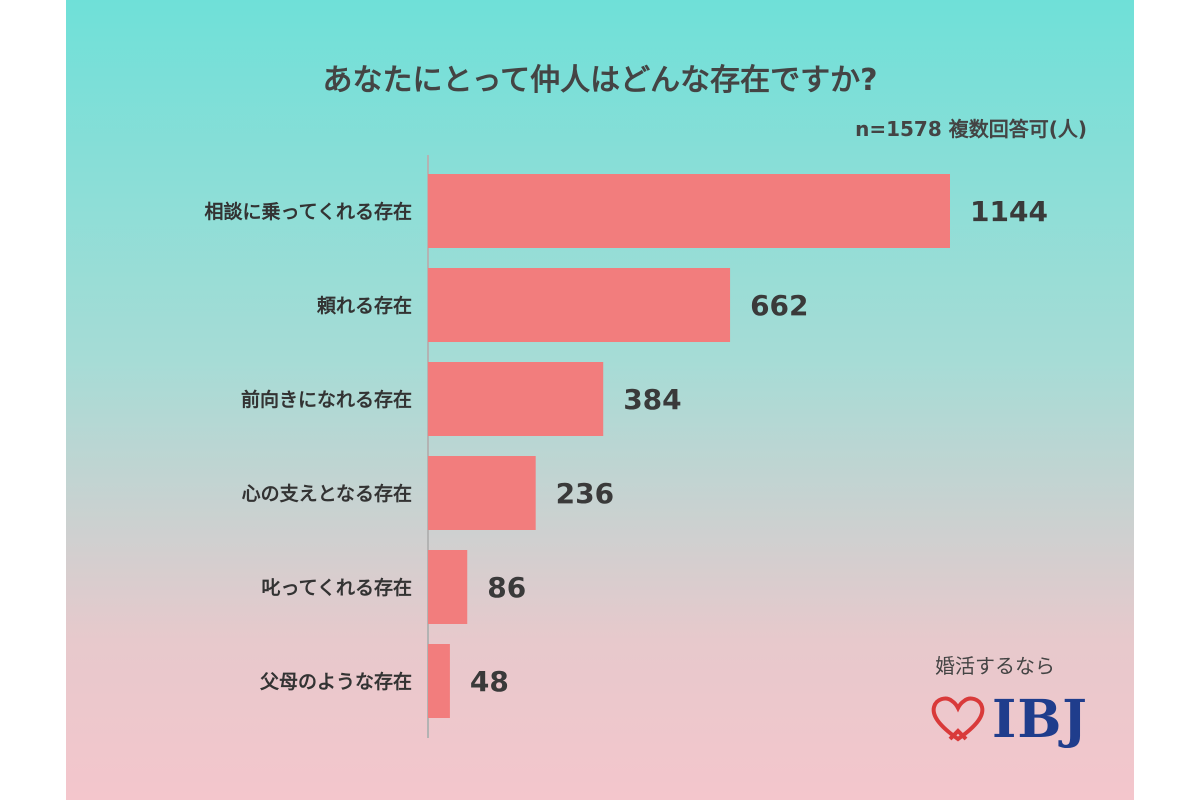  Describe the element at coordinates (958, 719) in the screenshot. I see `heart-outline-icon` at that location.